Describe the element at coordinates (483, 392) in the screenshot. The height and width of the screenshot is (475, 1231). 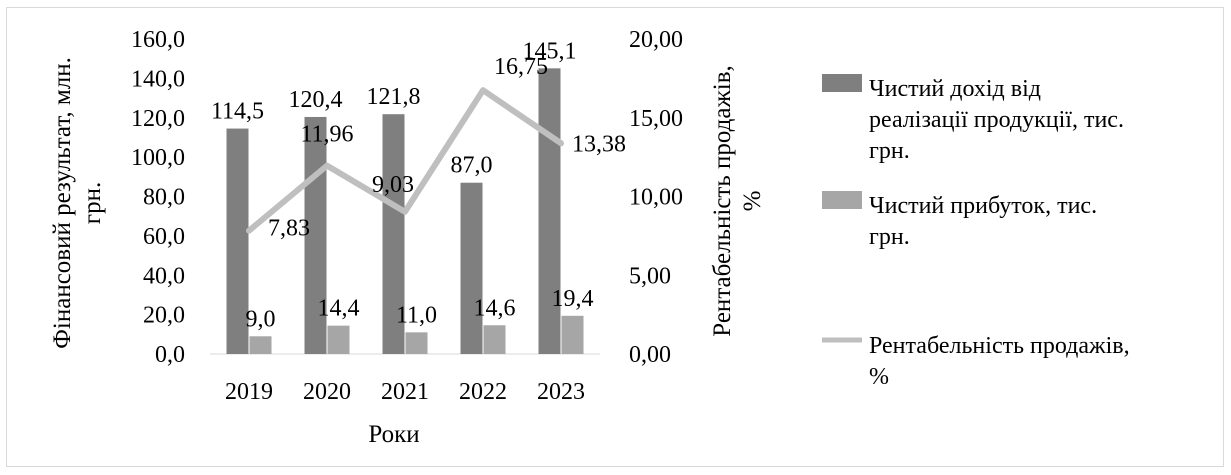
I see `x-tick-label: 2022` at that location.